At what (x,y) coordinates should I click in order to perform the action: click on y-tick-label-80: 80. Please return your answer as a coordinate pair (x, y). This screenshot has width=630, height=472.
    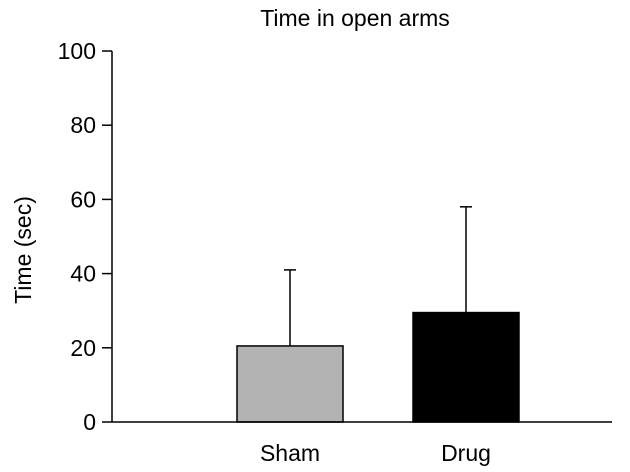
    Looking at the image, I should click on (83, 125).